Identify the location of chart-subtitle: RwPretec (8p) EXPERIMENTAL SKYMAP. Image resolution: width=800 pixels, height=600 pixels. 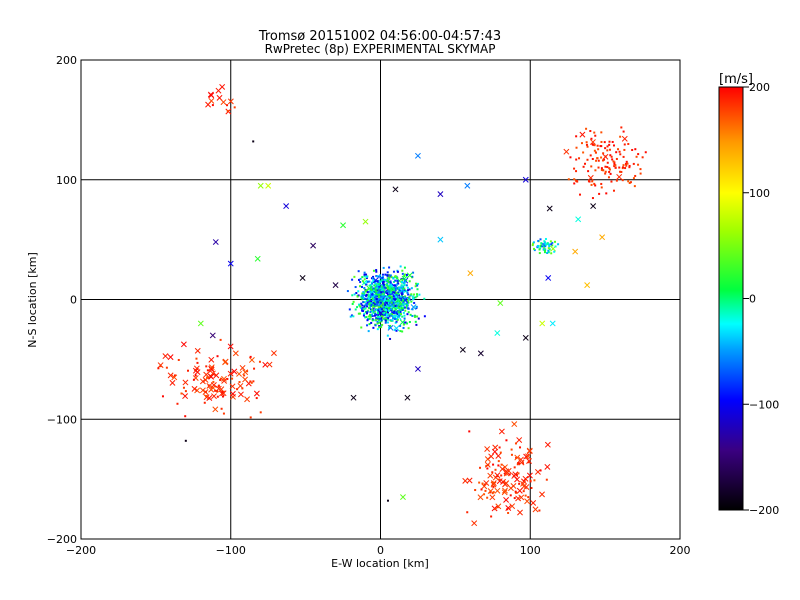
(380, 49).